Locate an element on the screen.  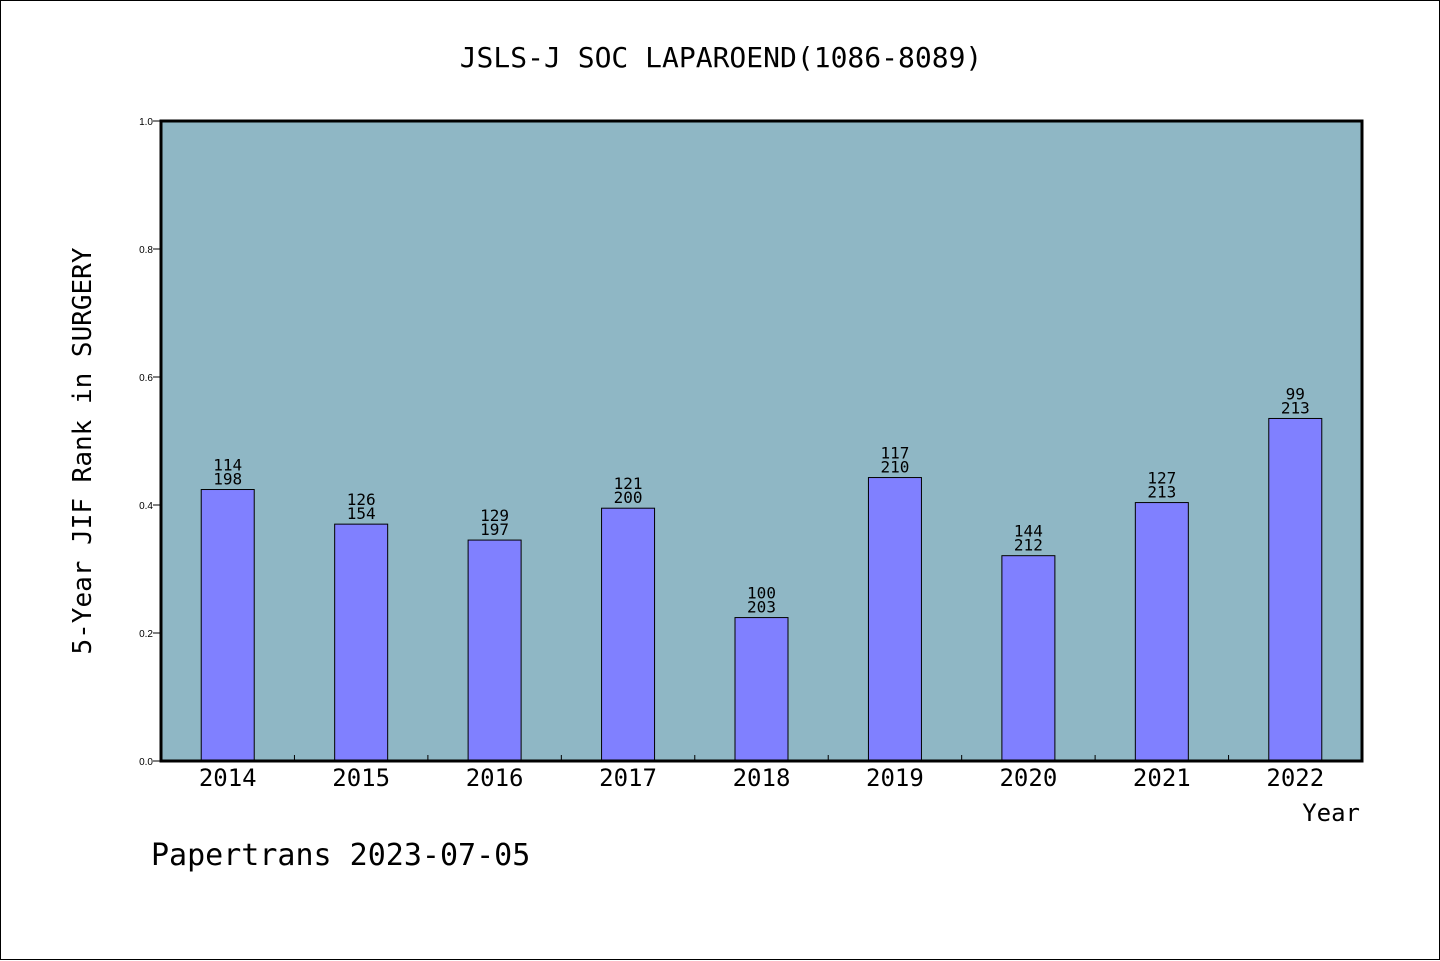
y-axis-label: 5-Year JIF Rank in SURGERY is located at coordinates (83, 450).